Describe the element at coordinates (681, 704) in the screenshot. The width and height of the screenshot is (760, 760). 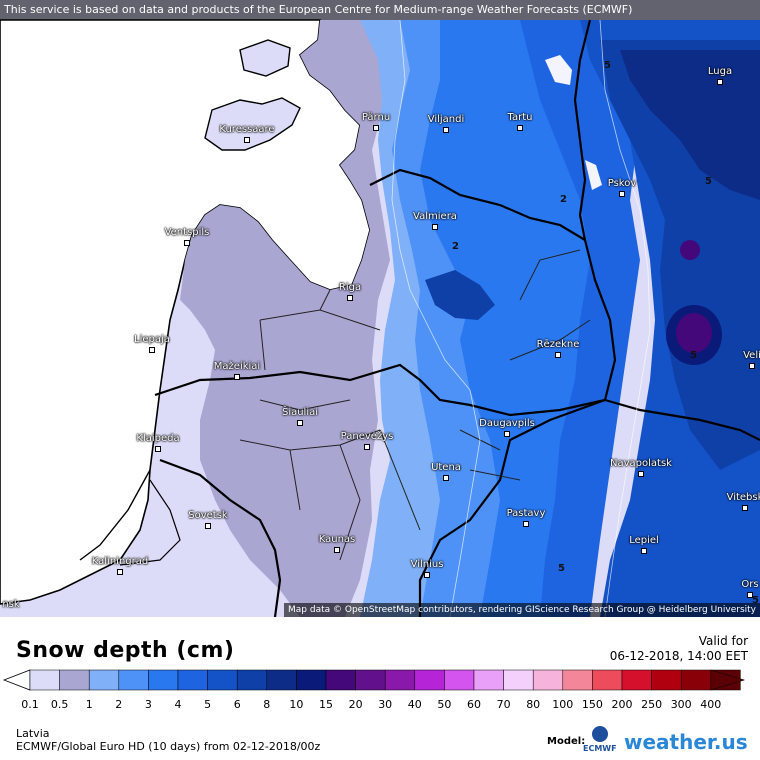
I see `legend-tick-label: 300` at that location.